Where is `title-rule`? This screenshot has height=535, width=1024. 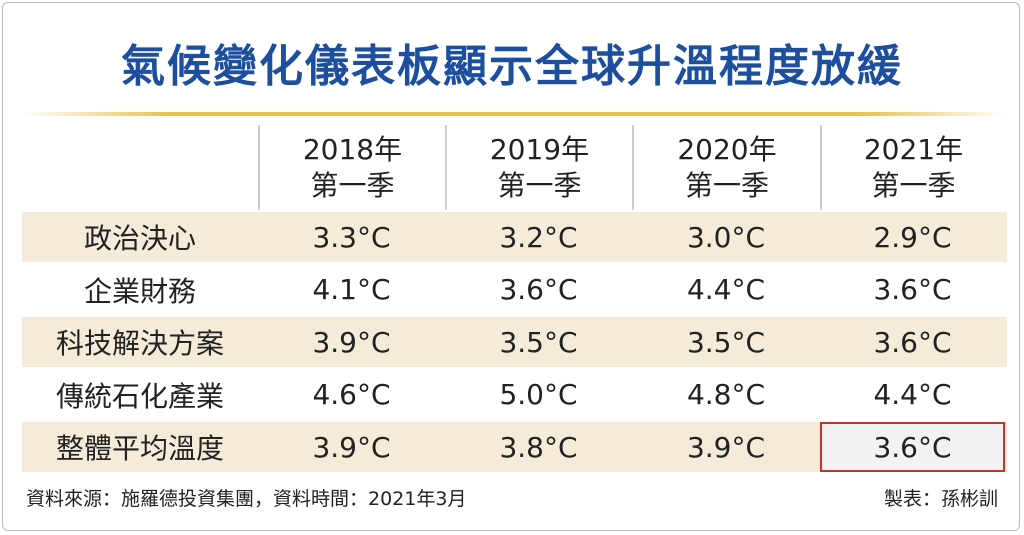
title-rule is located at coordinates (514, 114).